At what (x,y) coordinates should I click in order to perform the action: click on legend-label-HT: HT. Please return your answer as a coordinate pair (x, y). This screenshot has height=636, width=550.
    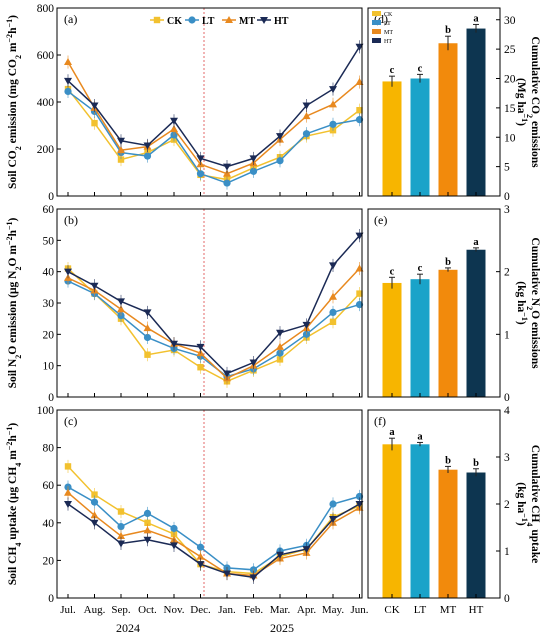
    Looking at the image, I should click on (281, 21).